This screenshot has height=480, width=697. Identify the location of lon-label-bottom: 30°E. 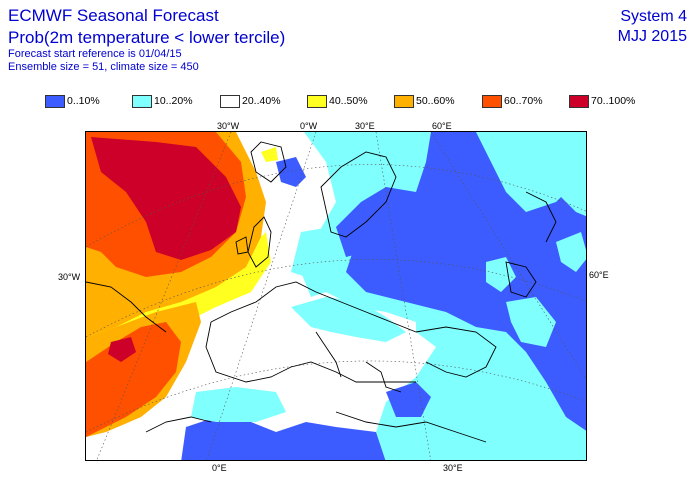
(453, 468).